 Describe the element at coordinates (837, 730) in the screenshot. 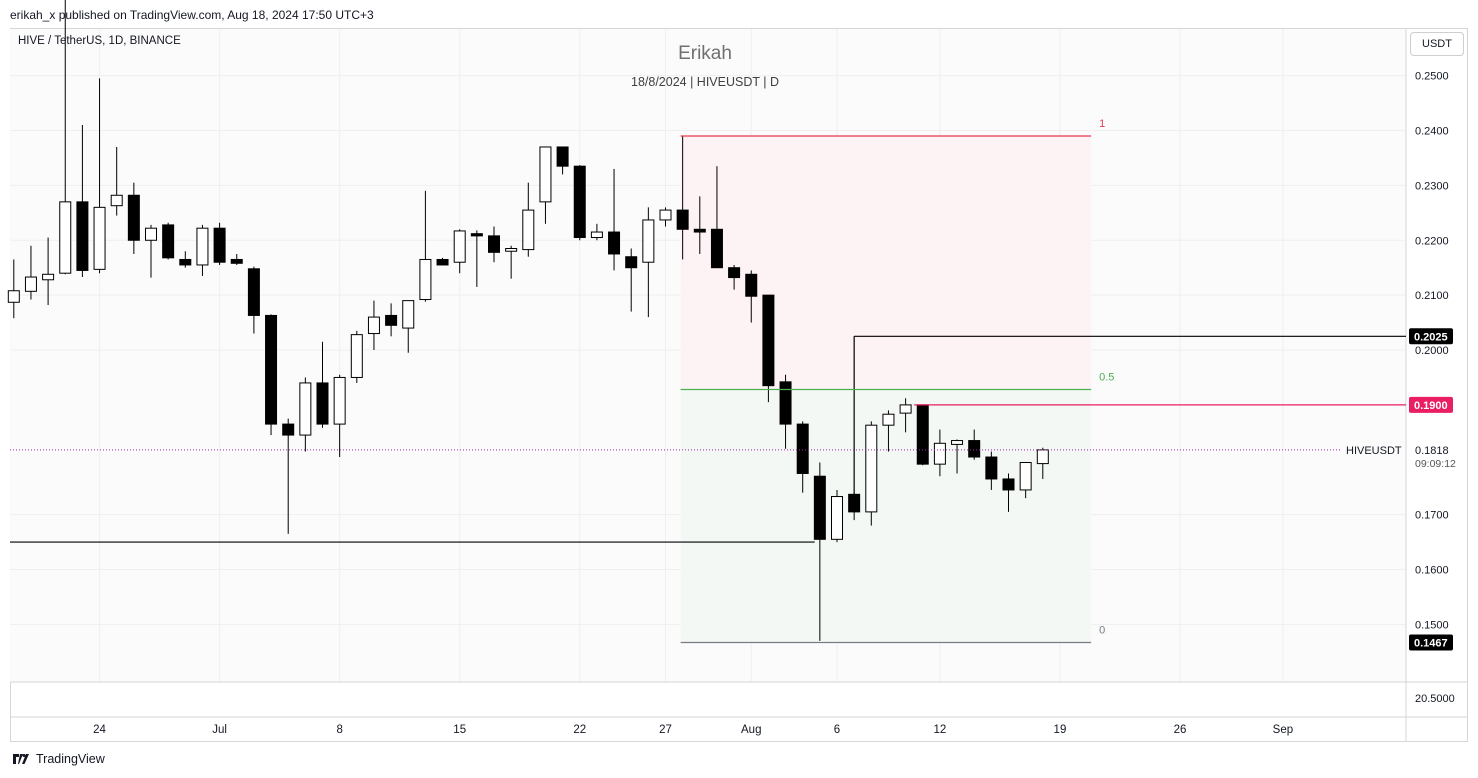

I see `x-tick-label: 6` at that location.